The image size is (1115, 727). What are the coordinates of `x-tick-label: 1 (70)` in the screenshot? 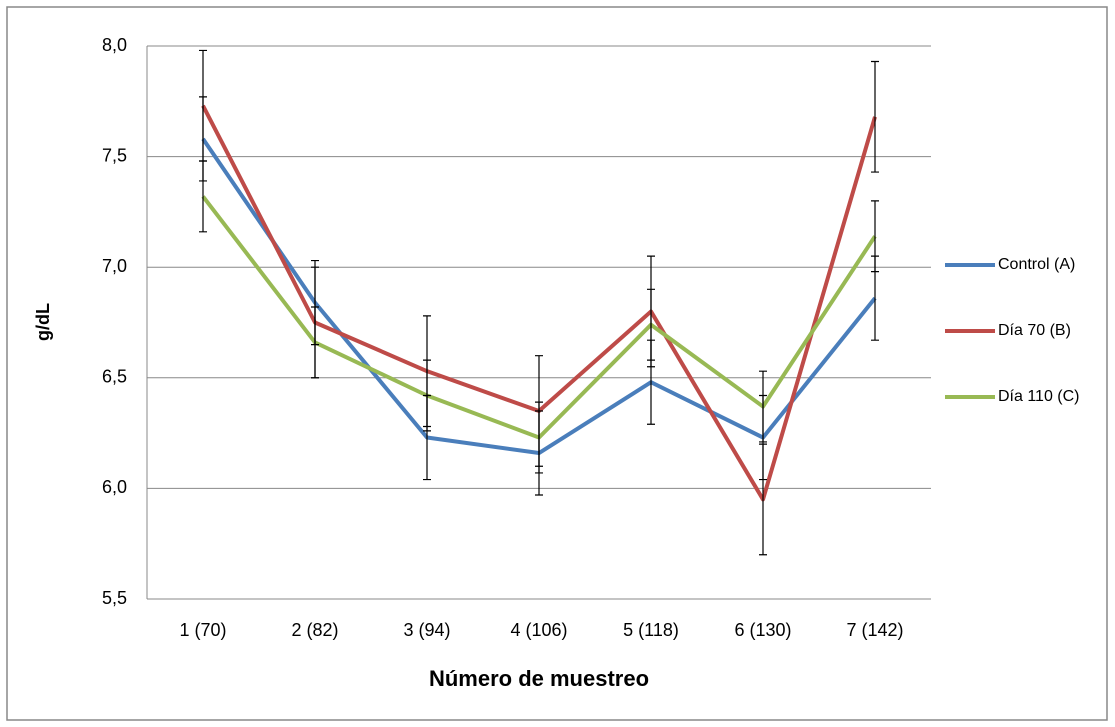 It's located at (202, 630).